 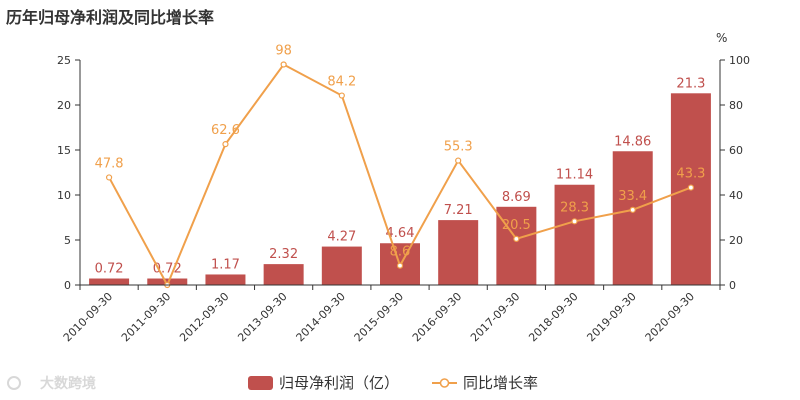 What do you see at coordinates (204, 317) in the screenshot?
I see `x-tick-label: 2012-09-30` at bounding box center [204, 317].